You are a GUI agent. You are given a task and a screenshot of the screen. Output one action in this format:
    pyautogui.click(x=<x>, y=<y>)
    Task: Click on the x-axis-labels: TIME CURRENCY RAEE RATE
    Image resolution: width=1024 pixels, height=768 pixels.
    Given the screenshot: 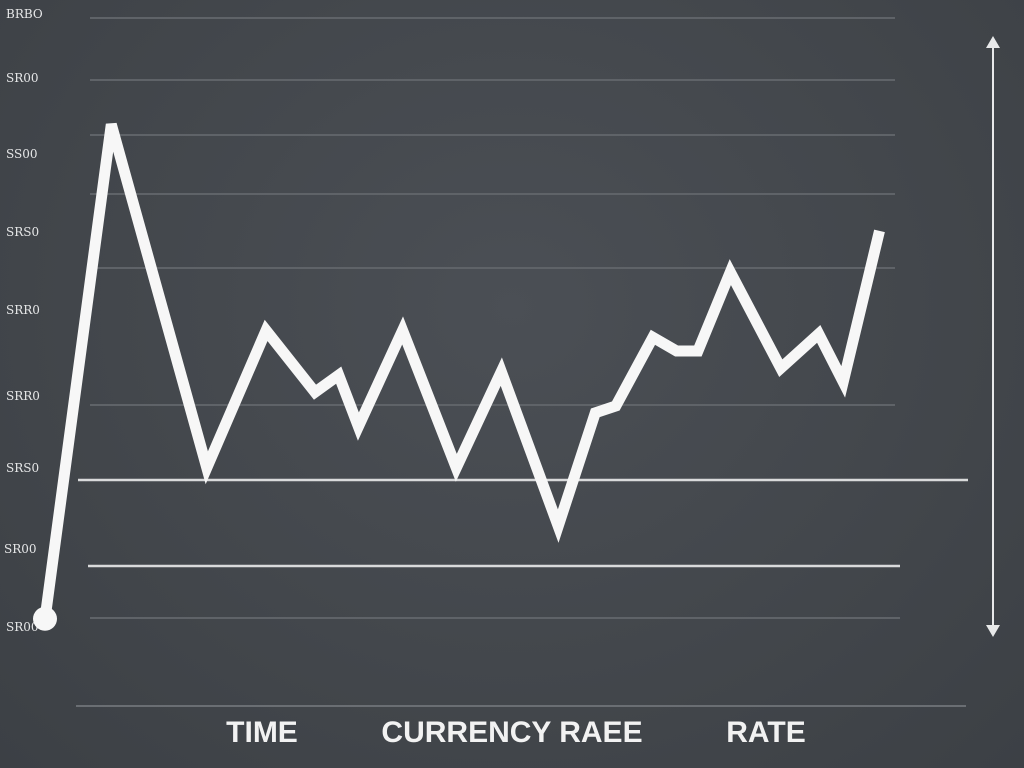 What is the action you would take?
    pyautogui.click(x=516, y=732)
    